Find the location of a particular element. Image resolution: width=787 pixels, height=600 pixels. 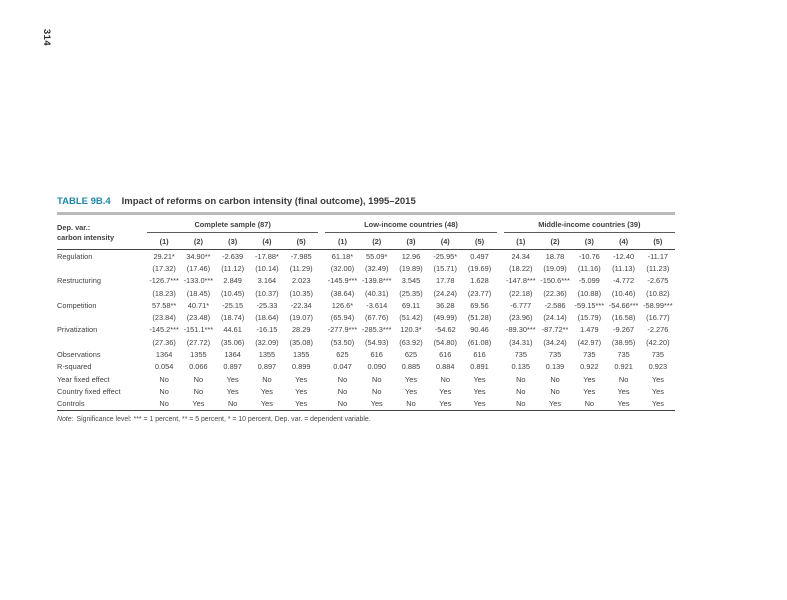

table-cell: 120.3* is located at coordinates (411, 330).